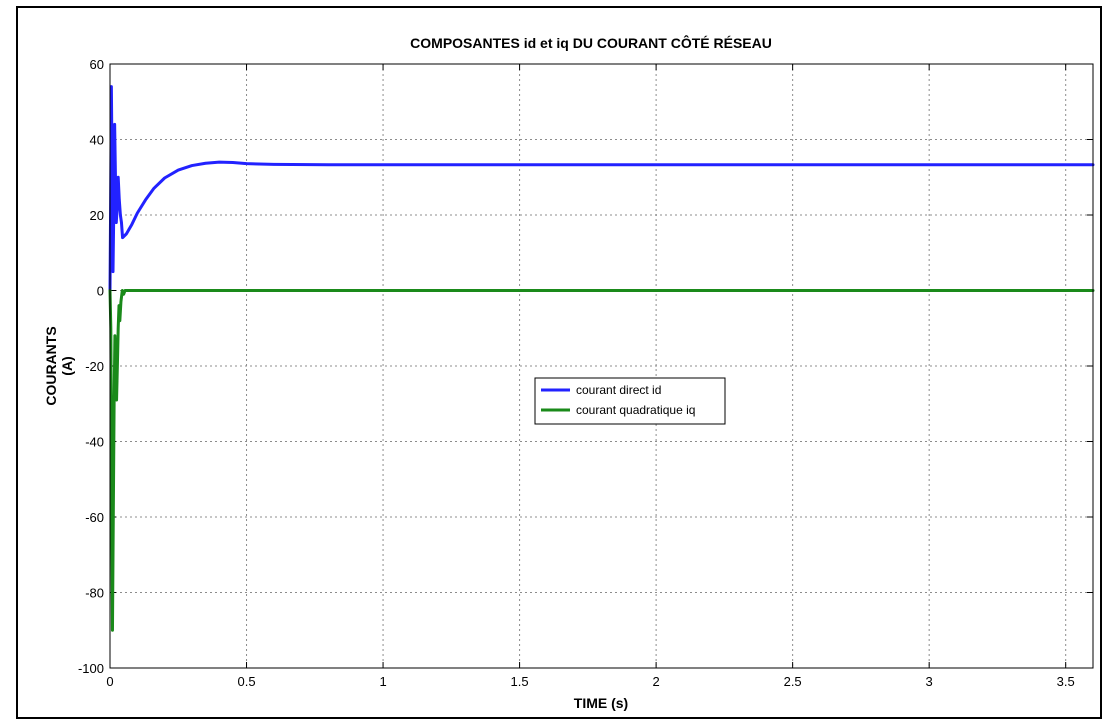 This screenshot has height=723, width=1119. Describe the element at coordinates (51, 365) in the screenshot. I see `y-axis-label-line-1: COURANTS` at that location.